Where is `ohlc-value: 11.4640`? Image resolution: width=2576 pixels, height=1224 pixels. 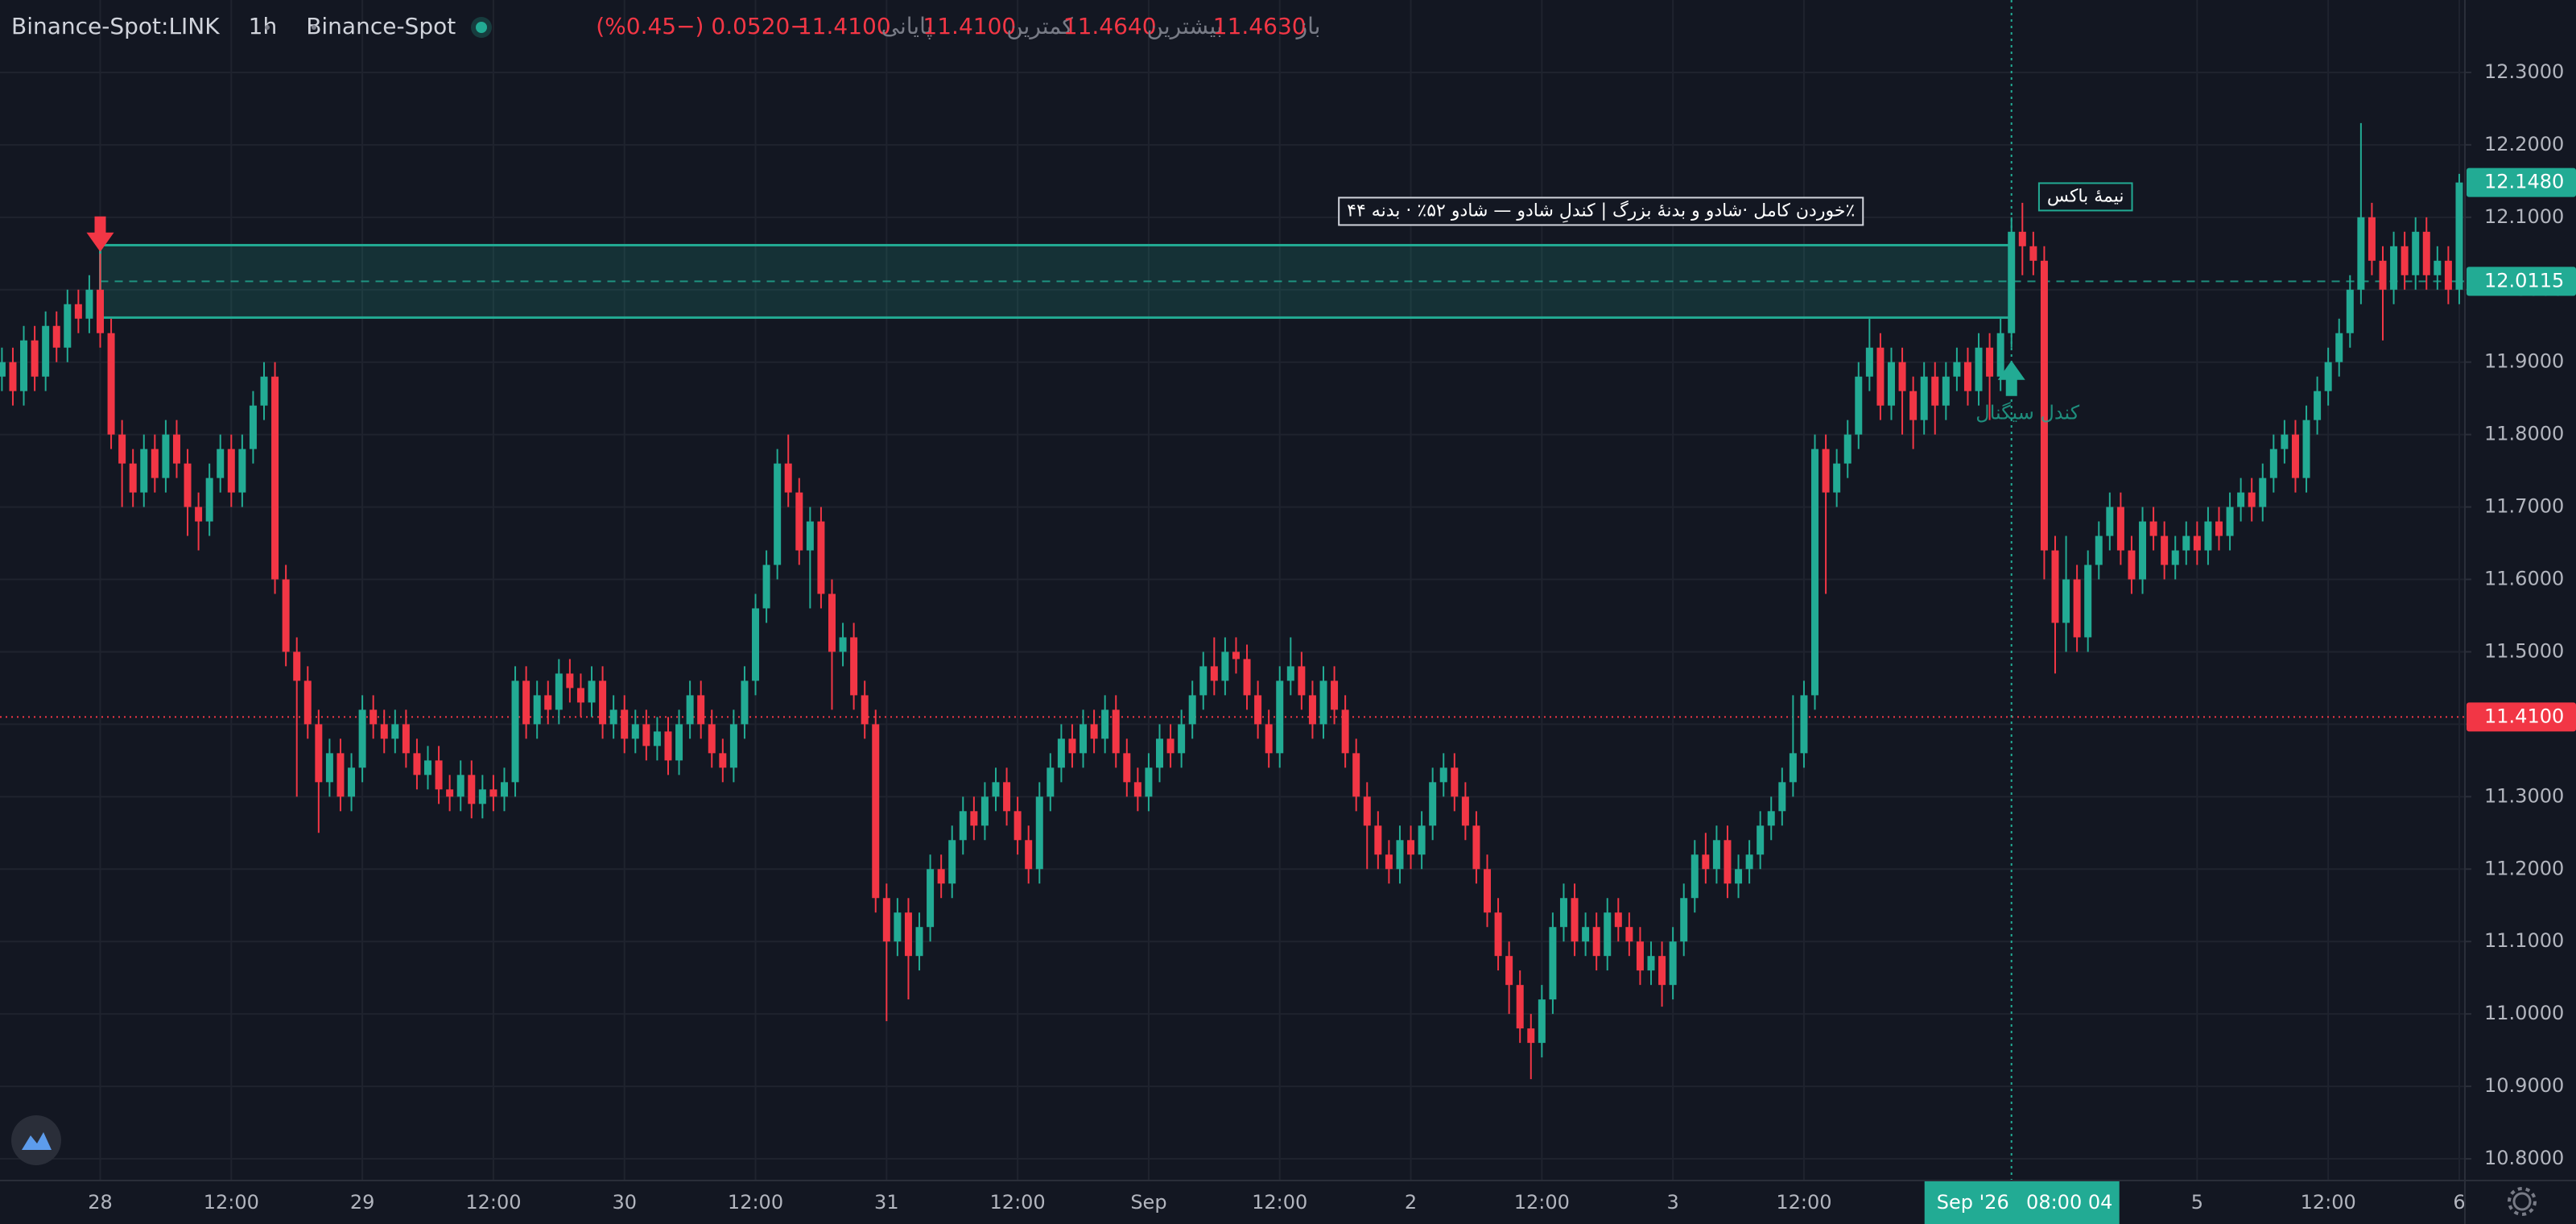 ohlc-value: 11.4640 is located at coordinates (1110, 26).